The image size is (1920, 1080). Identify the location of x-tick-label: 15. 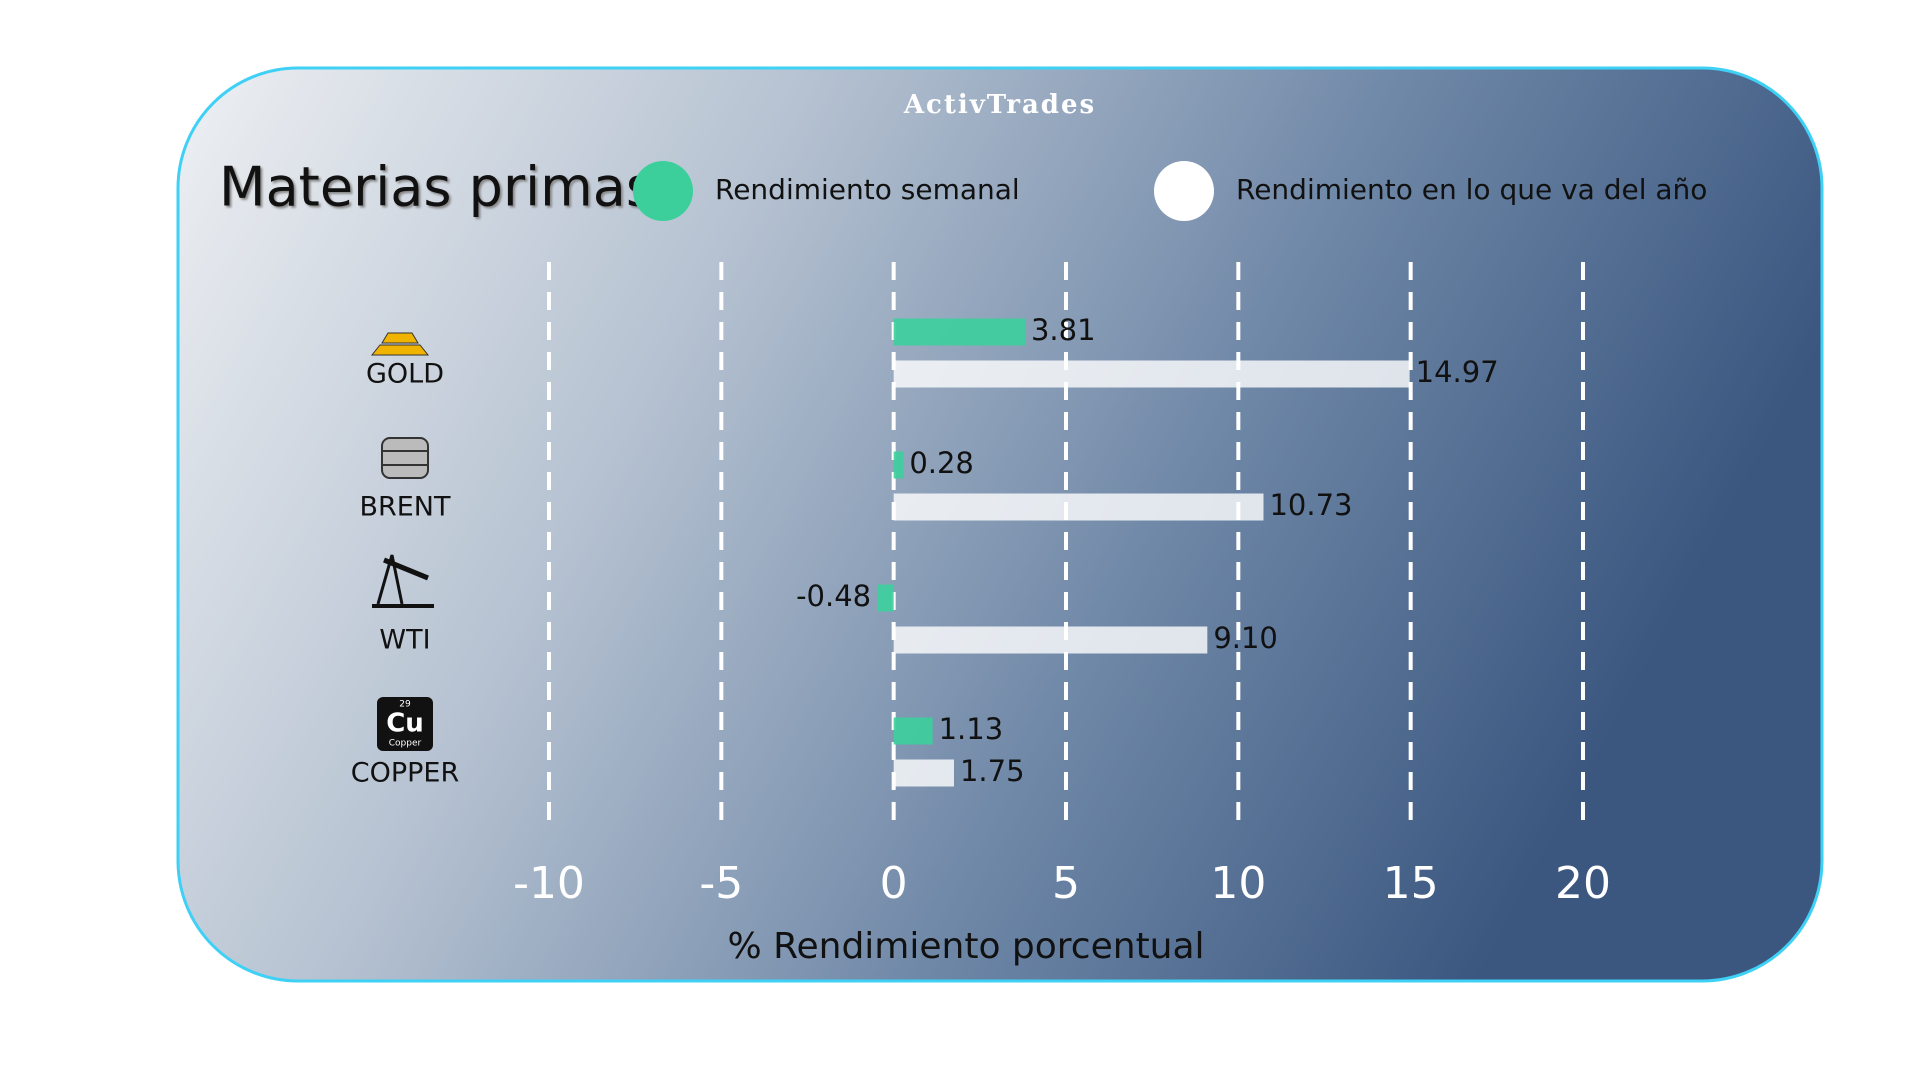
(1411, 883).